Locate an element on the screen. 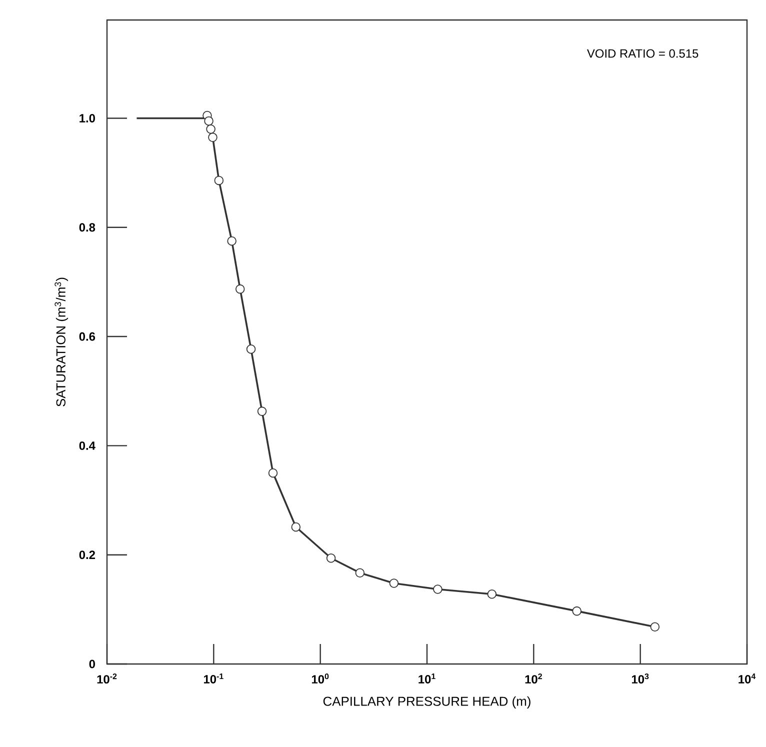 Image resolution: width=766 pixels, height=747 pixels. y-axis-title: SATURATION (m$^{3}$/m$^{3}$) is located at coordinates (61, 342).